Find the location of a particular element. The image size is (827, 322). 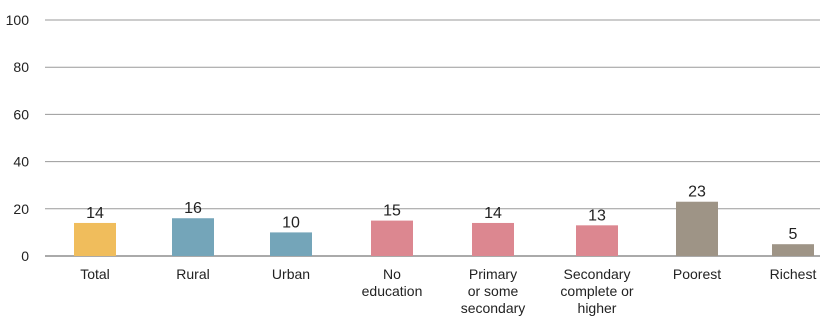

category-label-line: complete or is located at coordinates (596, 291).